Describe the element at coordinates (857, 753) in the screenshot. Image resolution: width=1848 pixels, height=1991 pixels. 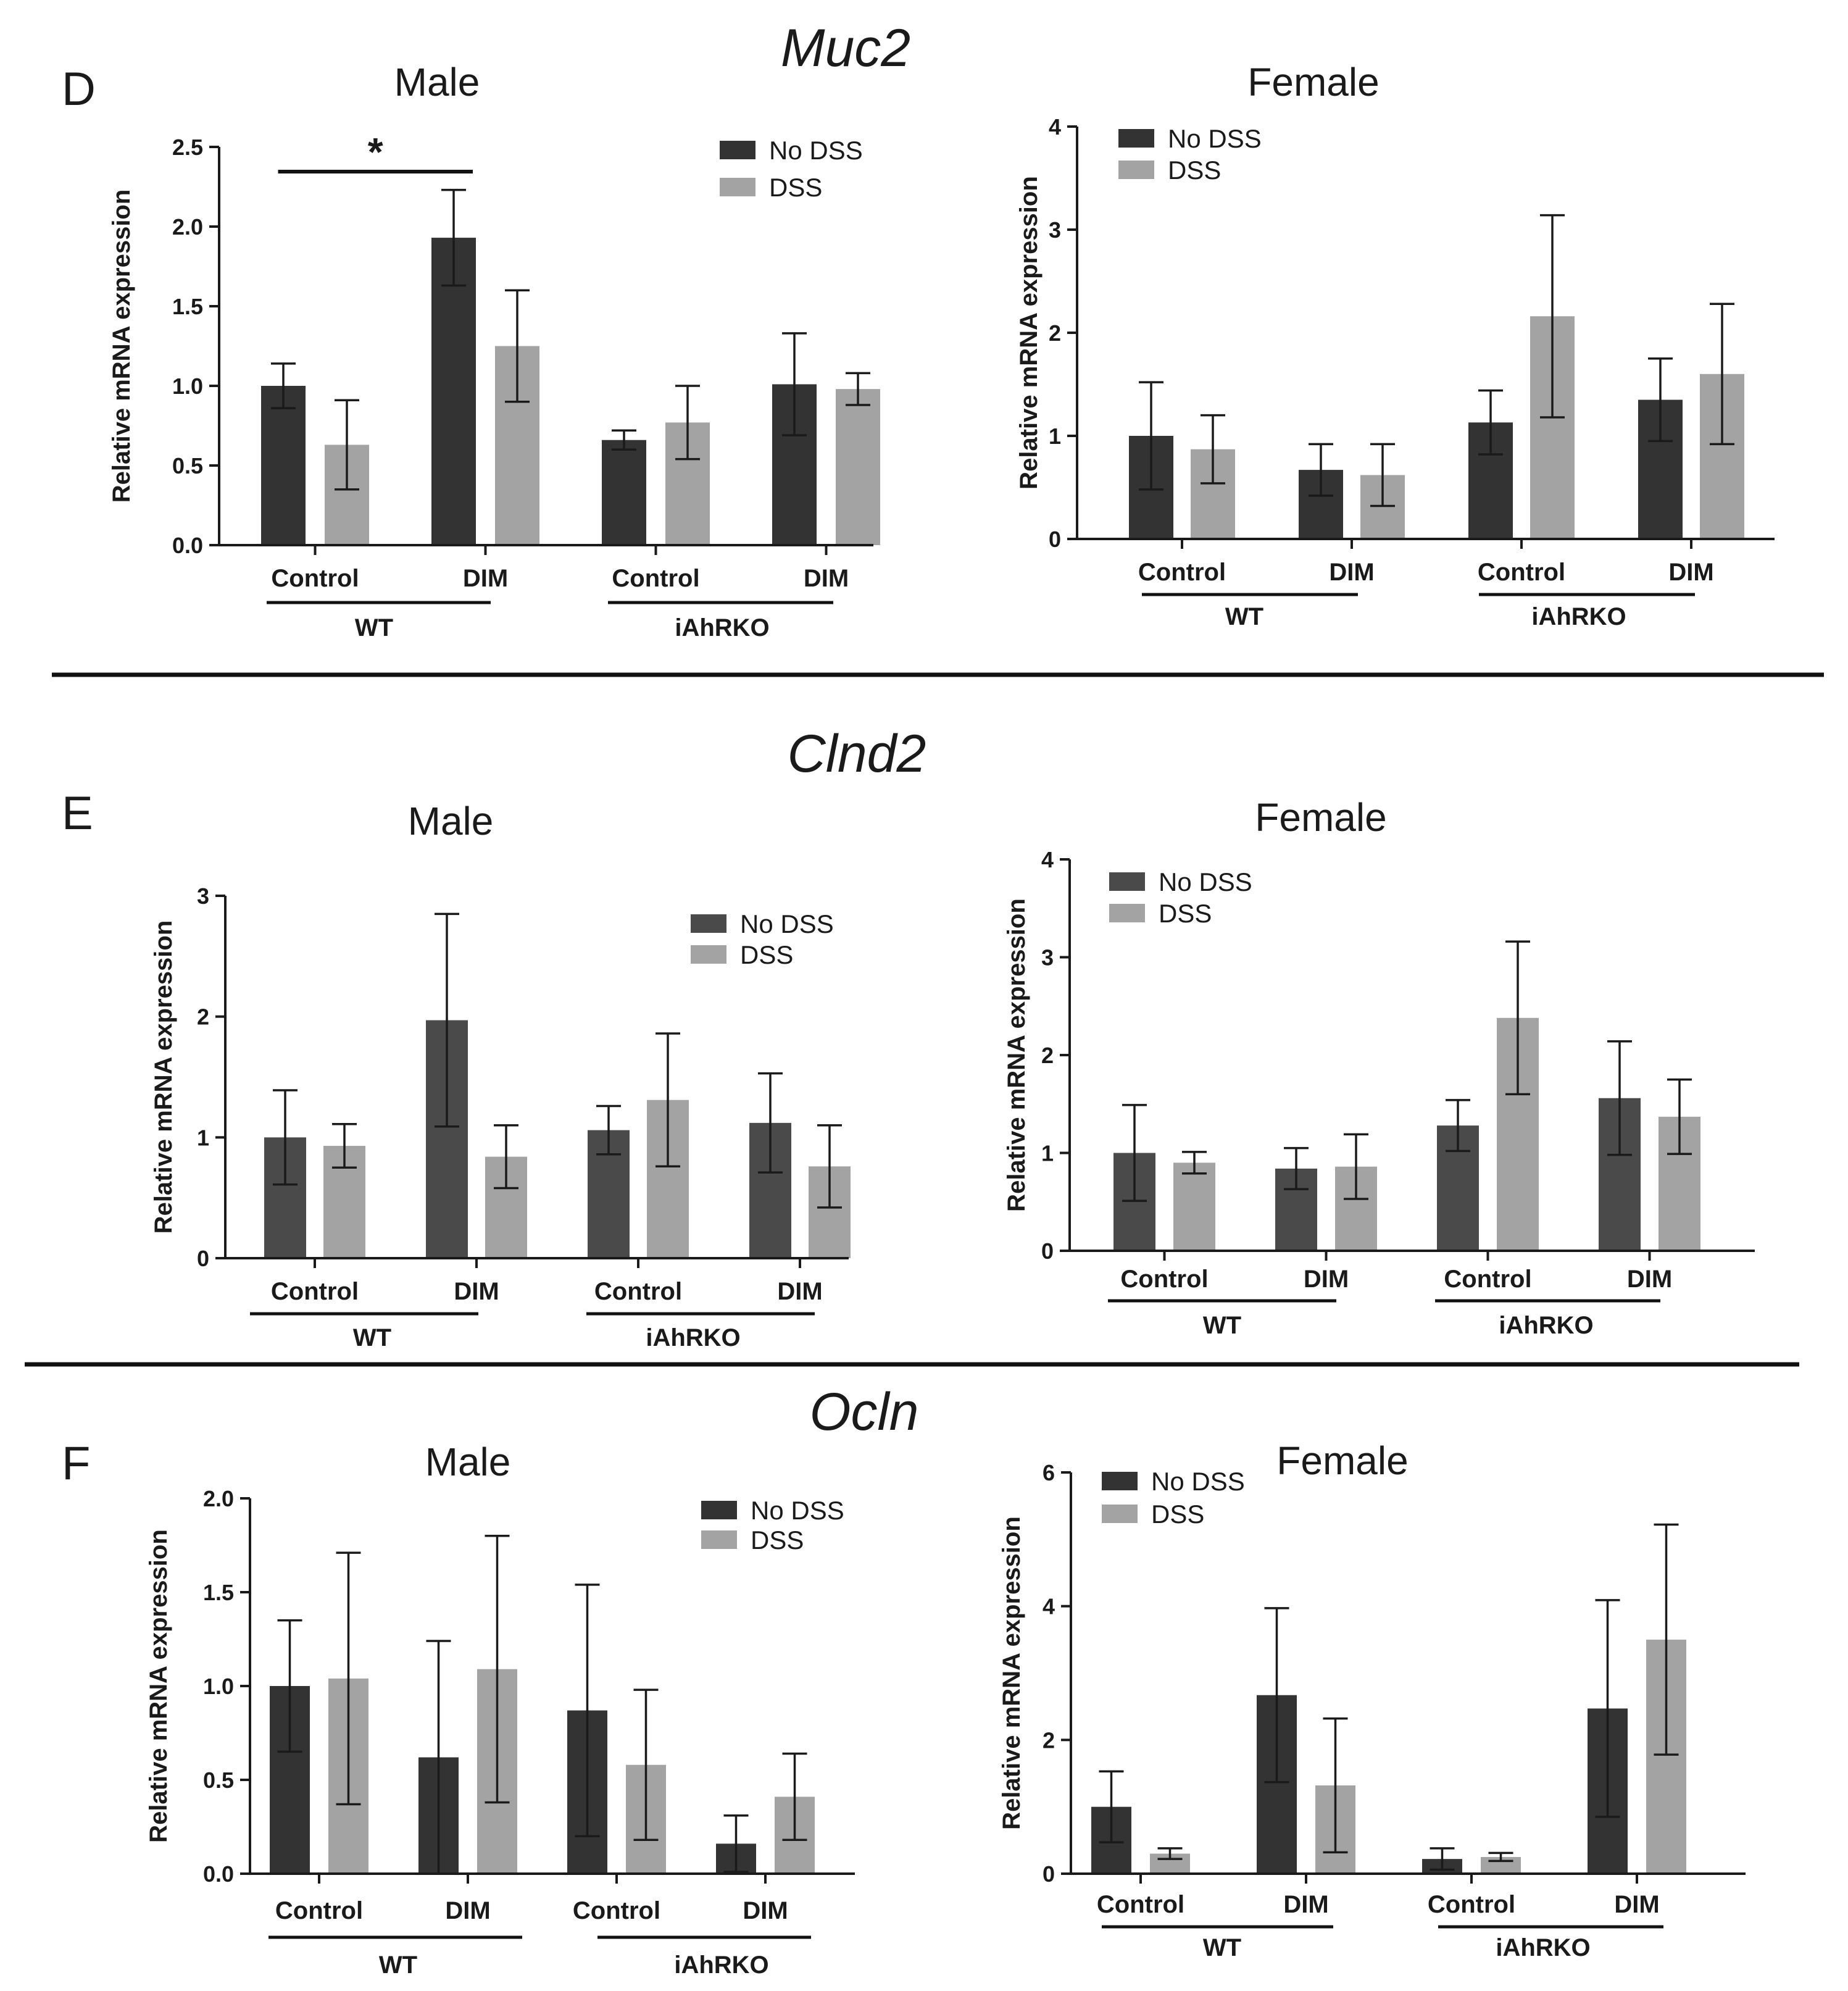
I see `gene-title-clnd2: Clnd2` at that location.